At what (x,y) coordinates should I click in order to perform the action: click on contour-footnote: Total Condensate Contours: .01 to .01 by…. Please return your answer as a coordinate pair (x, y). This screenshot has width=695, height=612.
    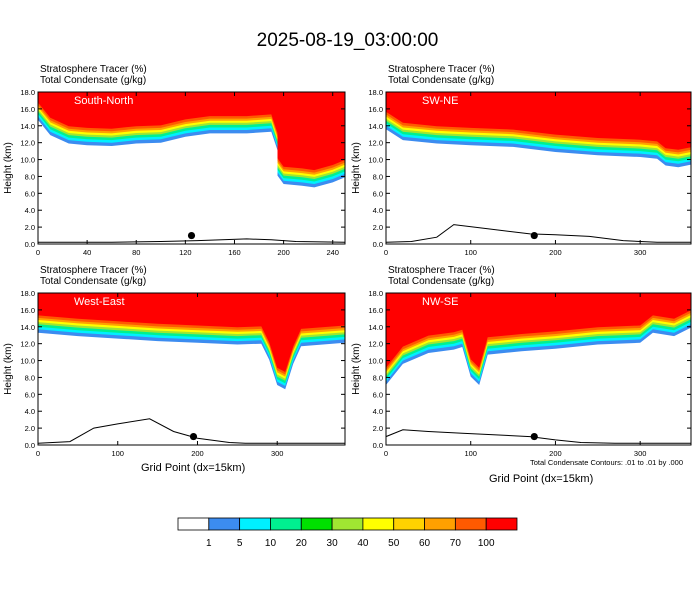
    Looking at the image, I should click on (607, 462).